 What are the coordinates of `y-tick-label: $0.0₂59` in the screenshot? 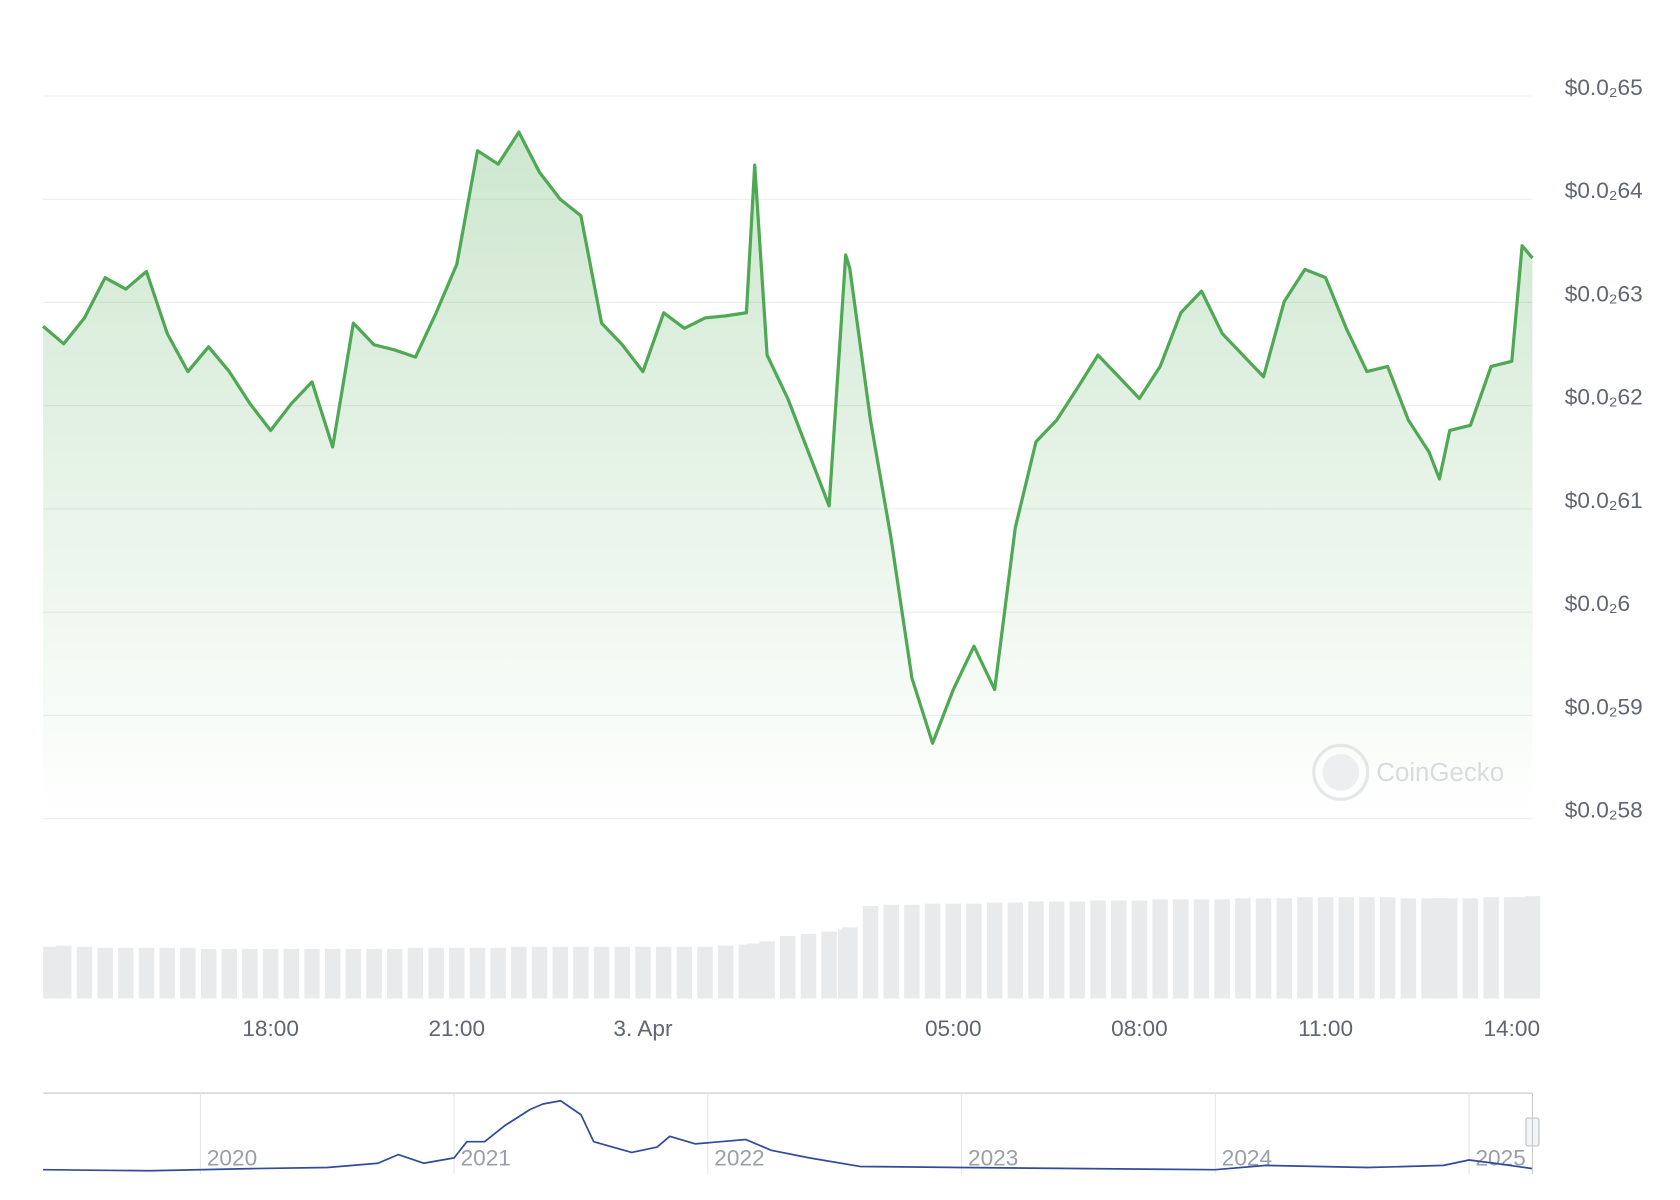 It's located at (1604, 706).